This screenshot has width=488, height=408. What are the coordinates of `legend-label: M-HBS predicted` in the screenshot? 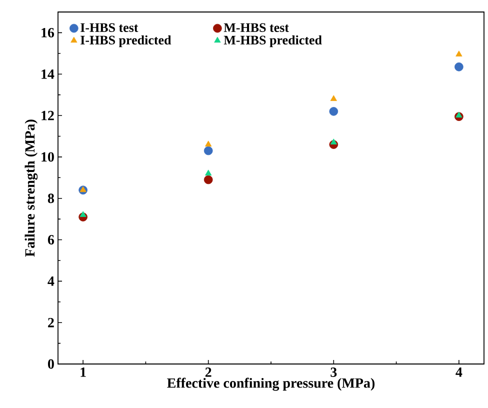 It's located at (273, 41).